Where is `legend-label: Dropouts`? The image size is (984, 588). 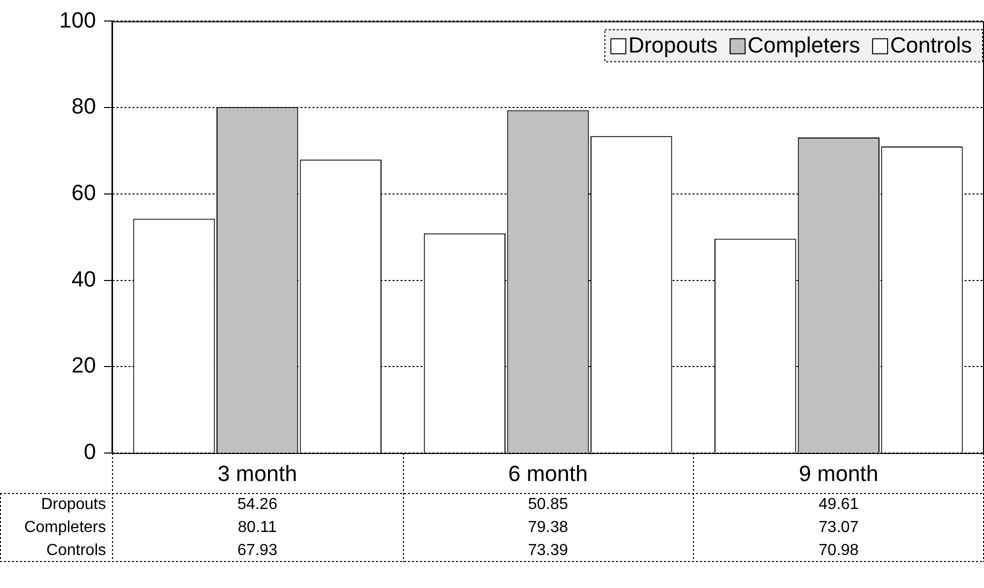 legend-label: Dropouts is located at coordinates (673, 45).